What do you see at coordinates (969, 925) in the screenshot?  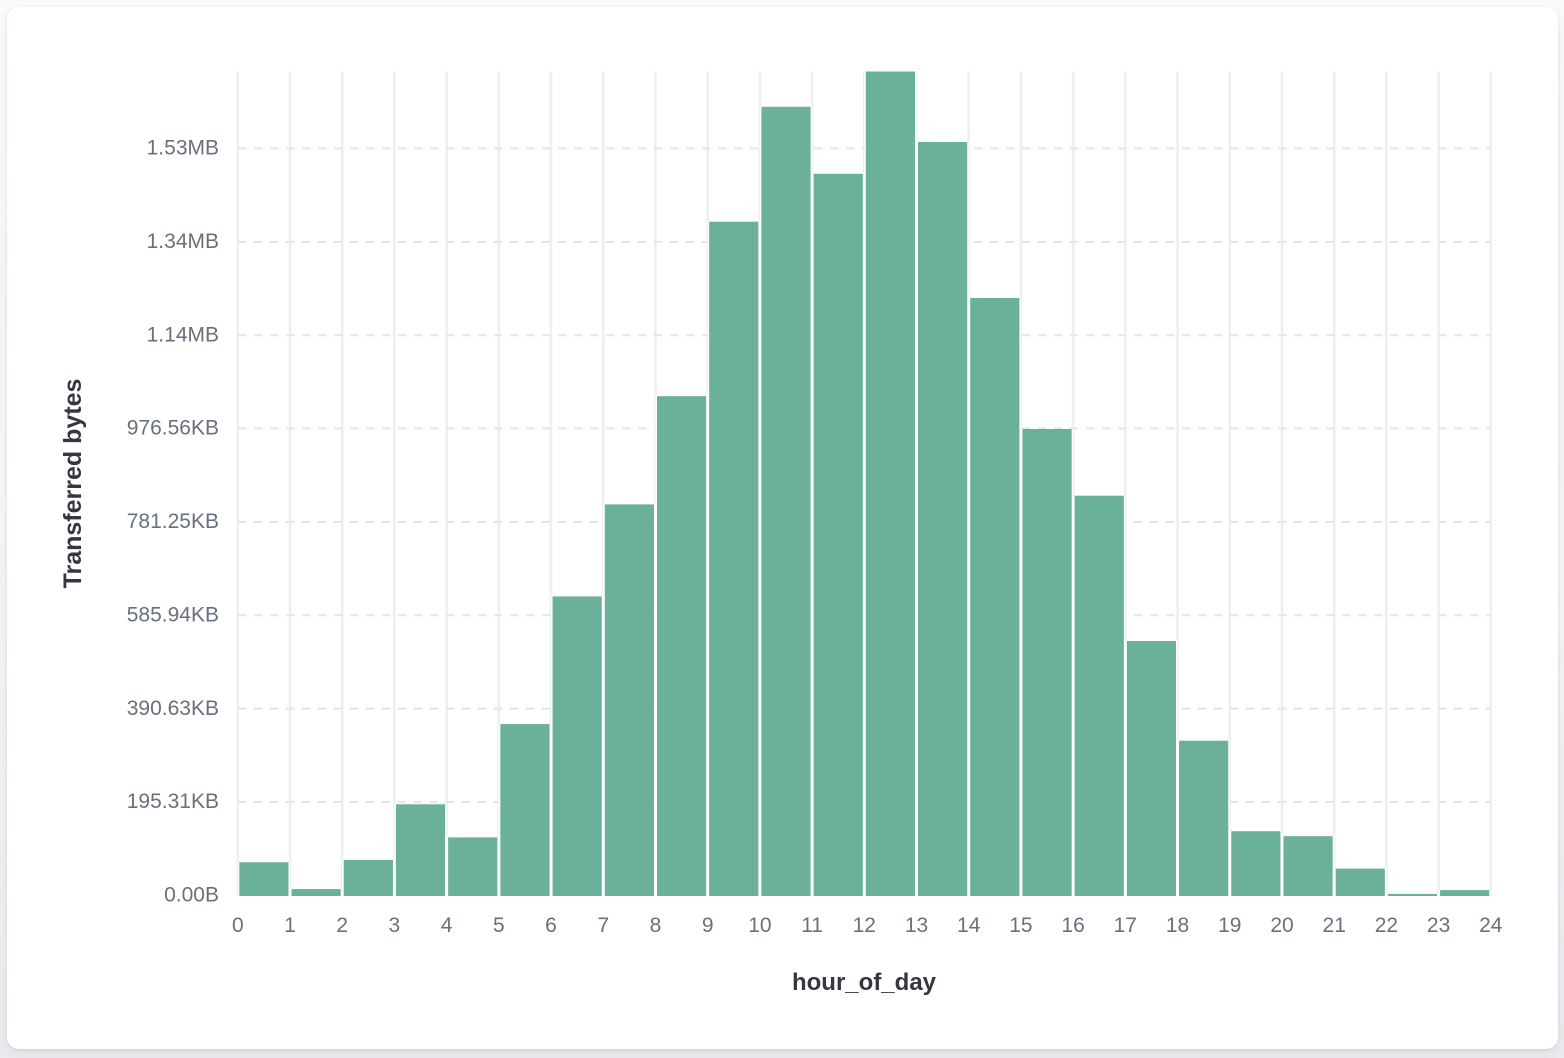 I see `svg-text: 14` at bounding box center [969, 925].